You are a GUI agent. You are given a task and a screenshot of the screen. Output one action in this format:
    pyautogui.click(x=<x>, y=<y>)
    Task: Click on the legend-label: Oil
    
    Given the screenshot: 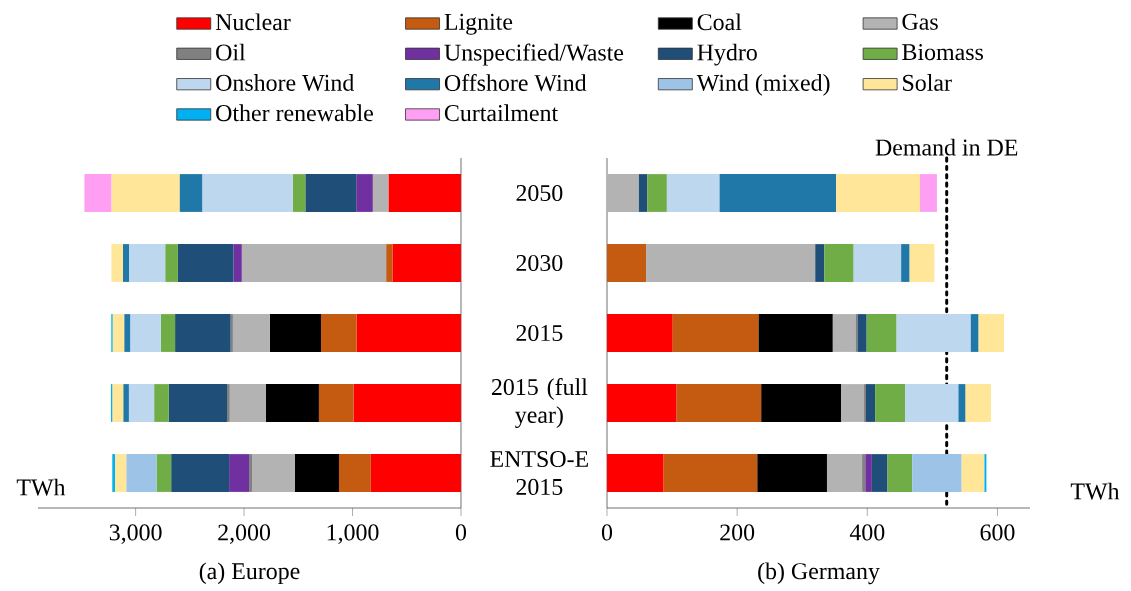 What is the action you would take?
    pyautogui.click(x=231, y=52)
    